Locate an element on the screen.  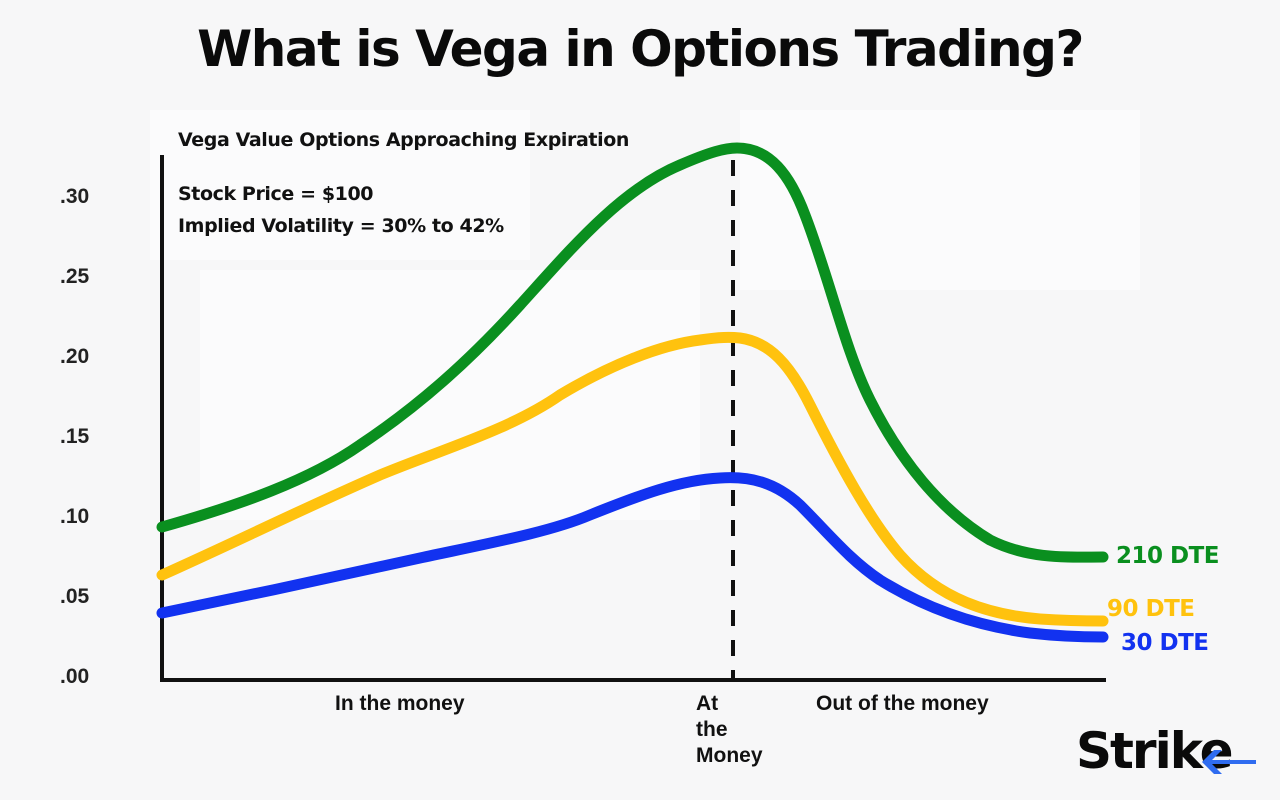
series-label-30-dte: 30 DTE is located at coordinates (1165, 643).